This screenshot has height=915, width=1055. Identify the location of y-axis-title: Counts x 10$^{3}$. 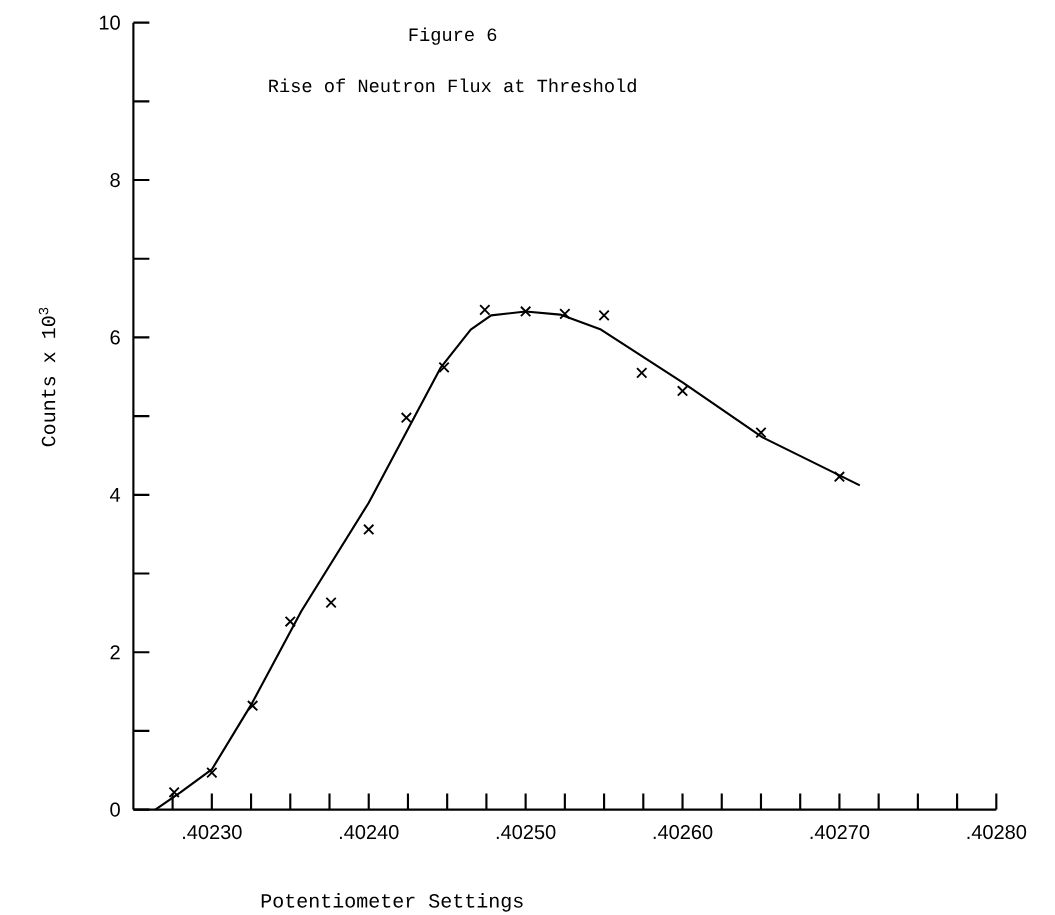
(47, 377).